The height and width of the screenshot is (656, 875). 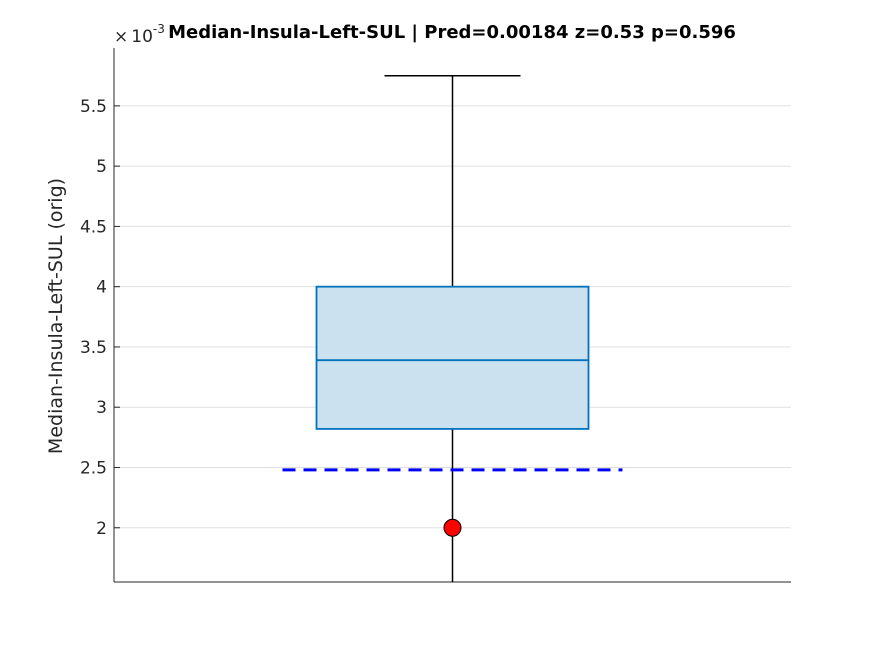 I want to click on y-axis-exponent: × 10⁻³, so click(x=139, y=34).